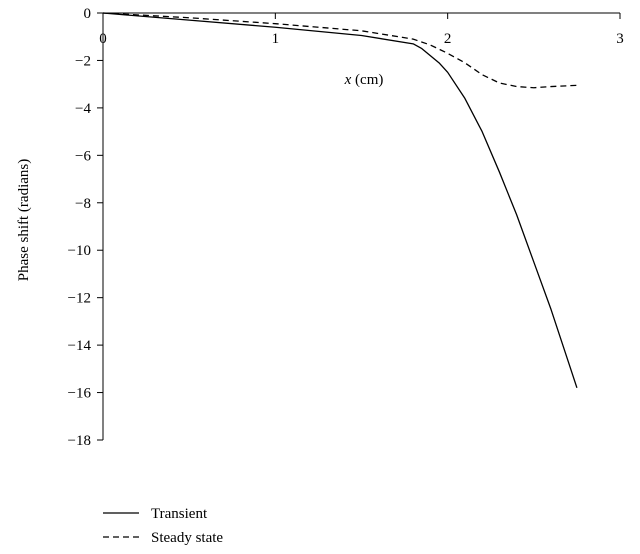 This screenshot has height=554, width=640. What do you see at coordinates (80, 346) in the screenshot?
I see `y-tick-label: −14` at bounding box center [80, 346].